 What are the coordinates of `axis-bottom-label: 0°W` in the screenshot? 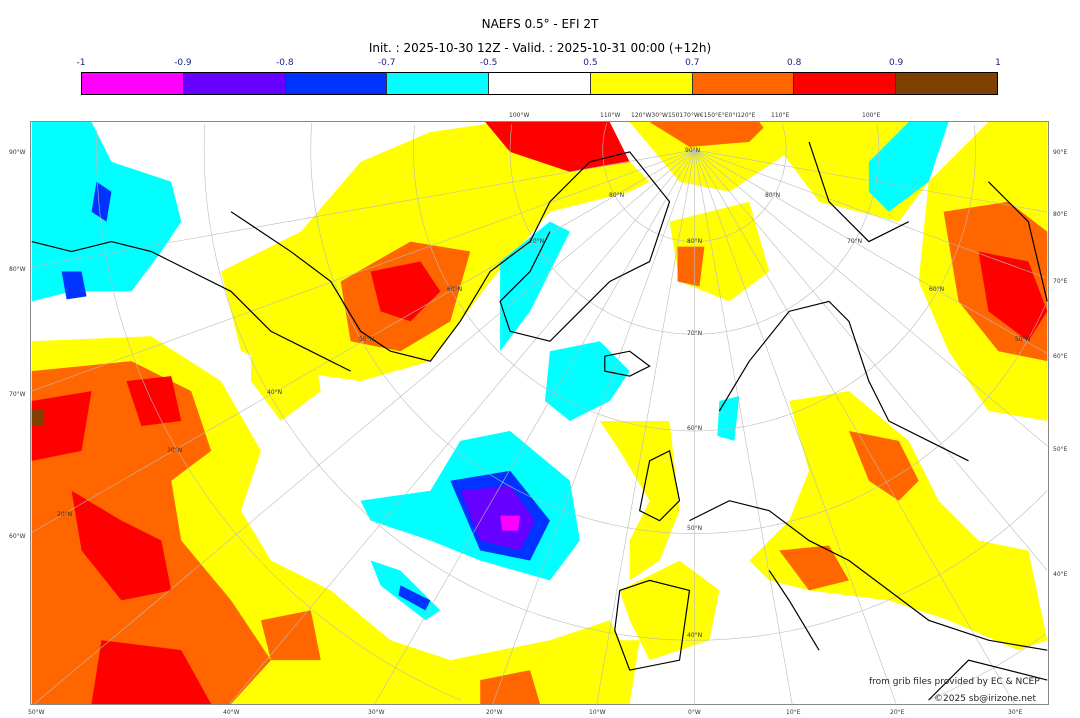 It's located at (694, 712).